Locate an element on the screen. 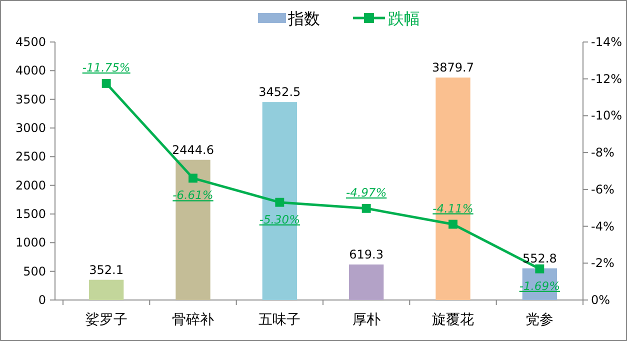  y-tick-label: 500 is located at coordinates (34, 271).